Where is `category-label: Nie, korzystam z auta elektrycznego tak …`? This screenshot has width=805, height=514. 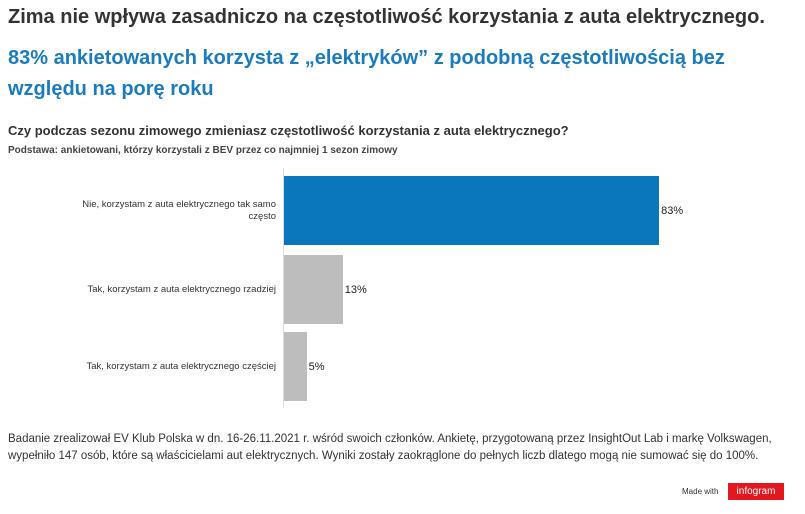
category-label: Nie, korzystam z auta elektrycznego tak … is located at coordinates (179, 210).